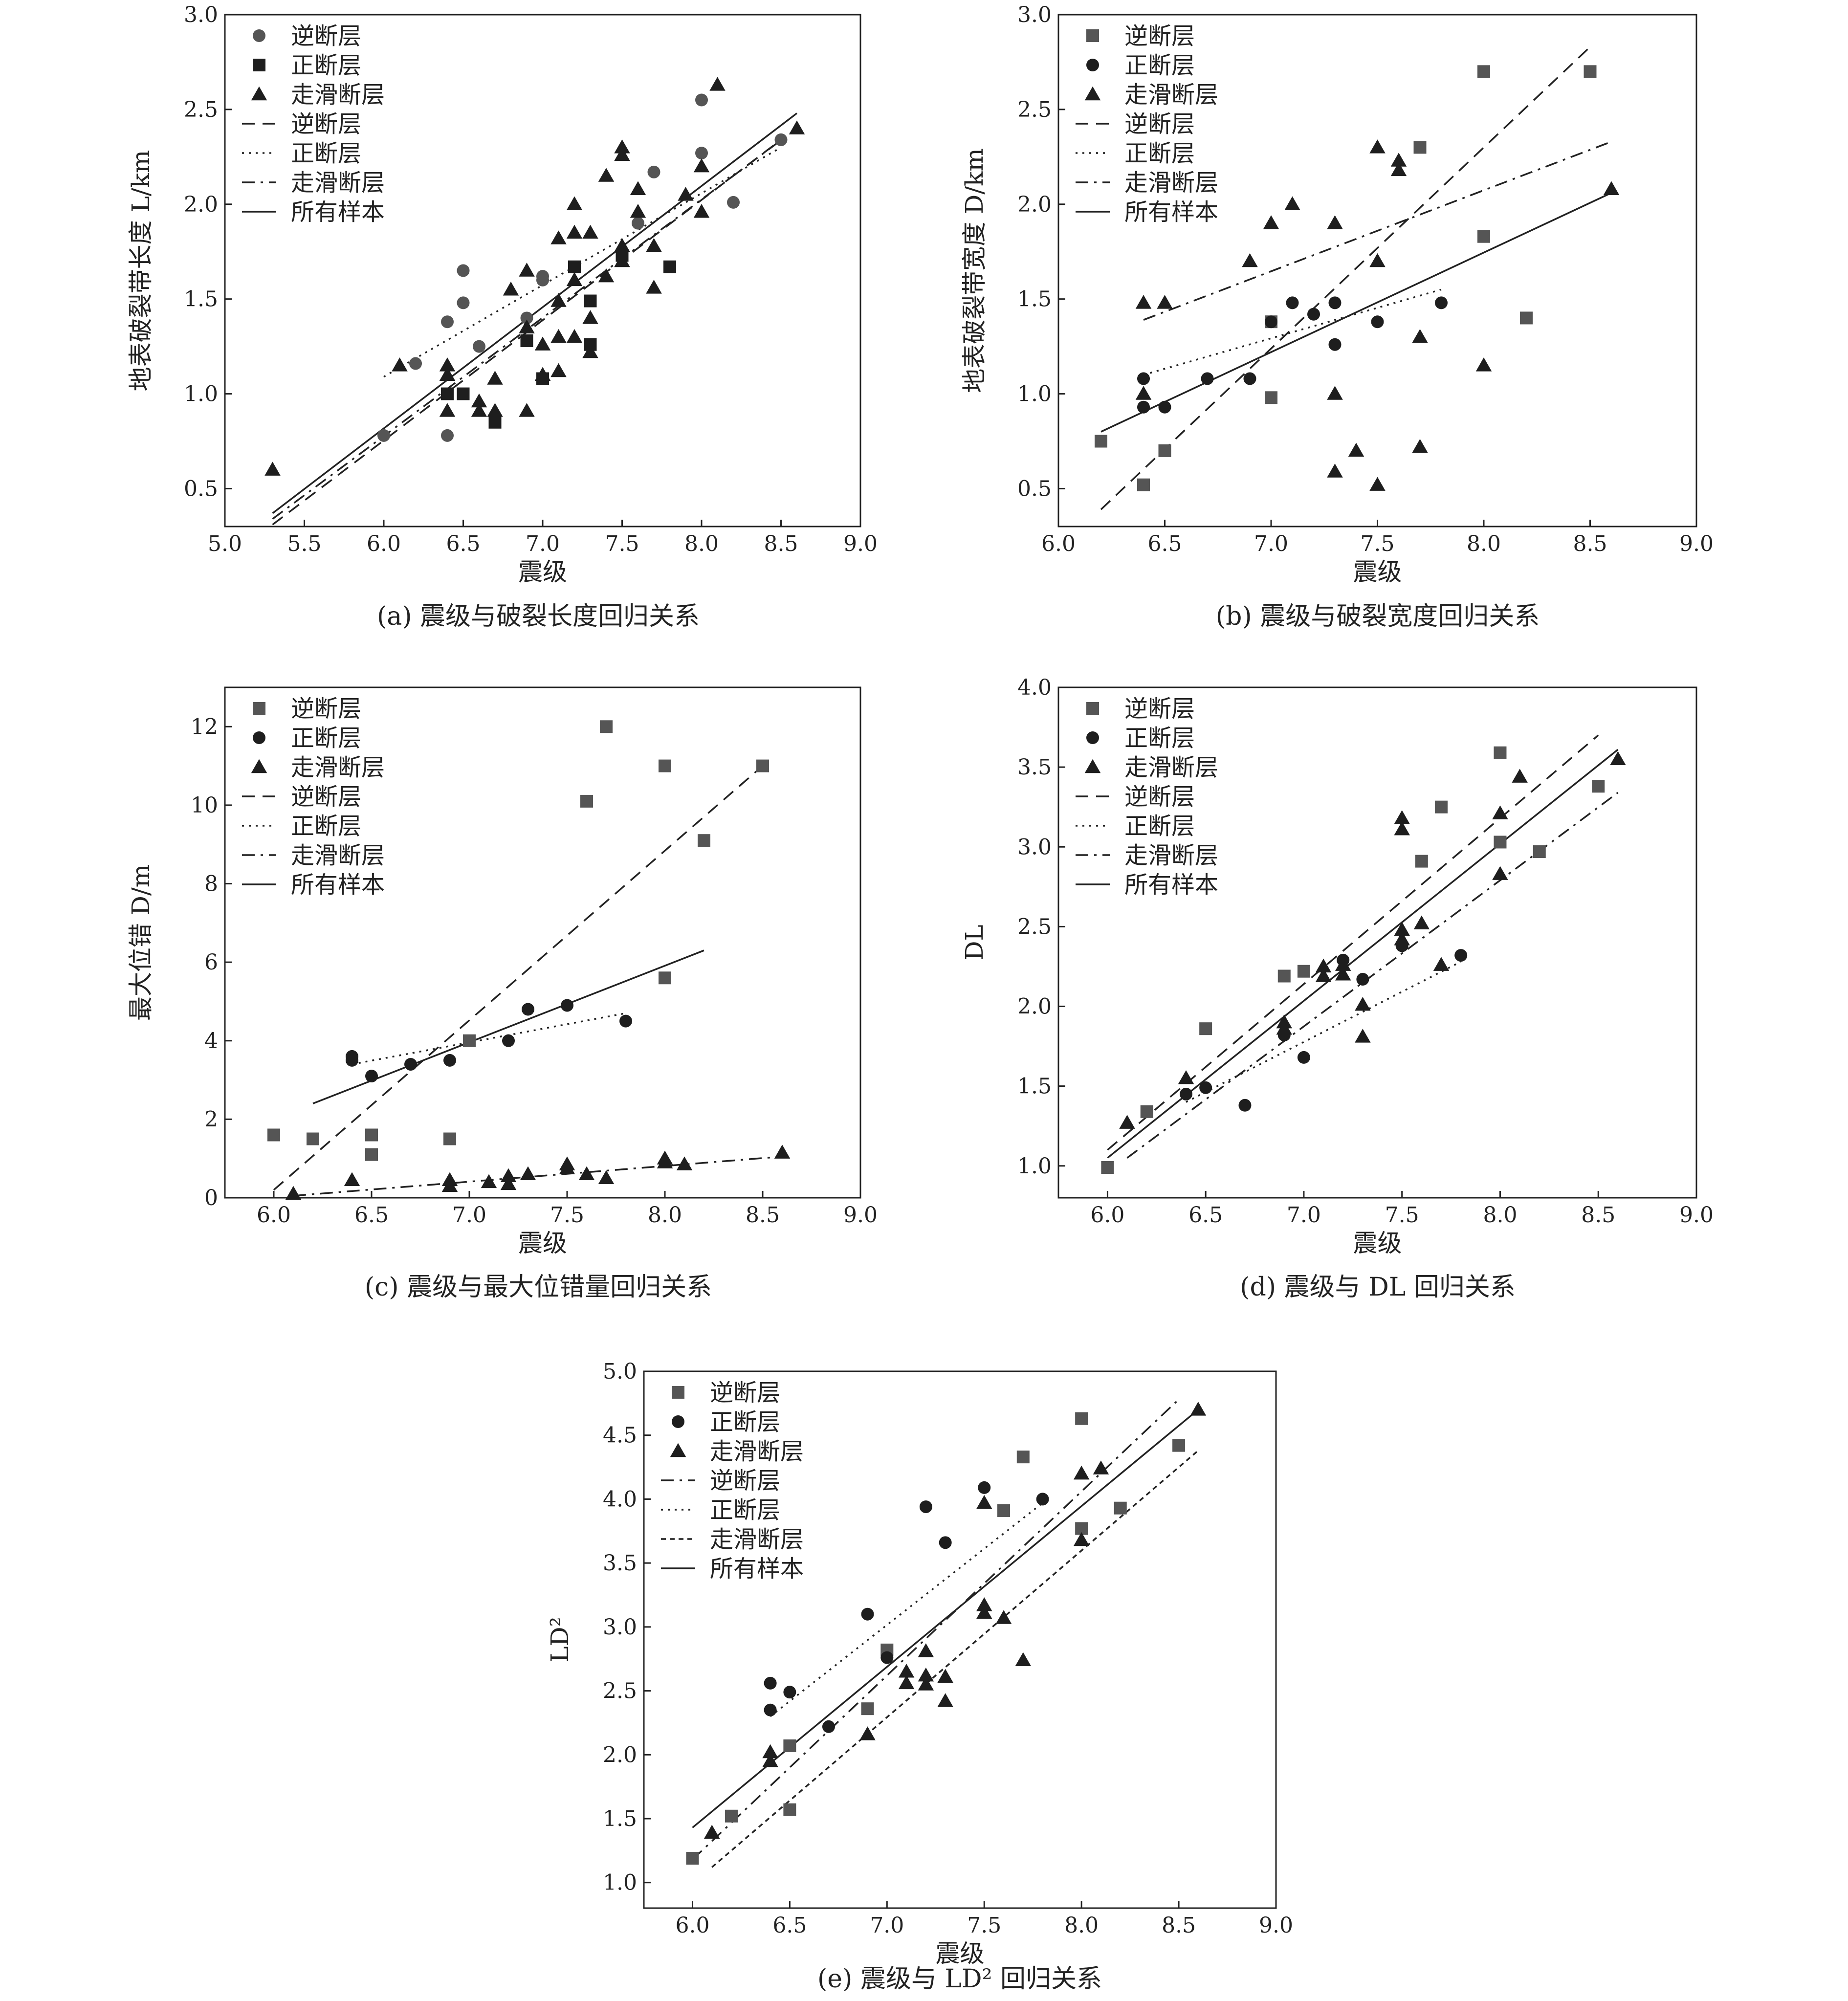 The width and height of the screenshot is (1848, 2001). Describe the element at coordinates (974, 271) in the screenshot. I see `y-axis-label: 地表破裂带宽度 D/km` at that location.